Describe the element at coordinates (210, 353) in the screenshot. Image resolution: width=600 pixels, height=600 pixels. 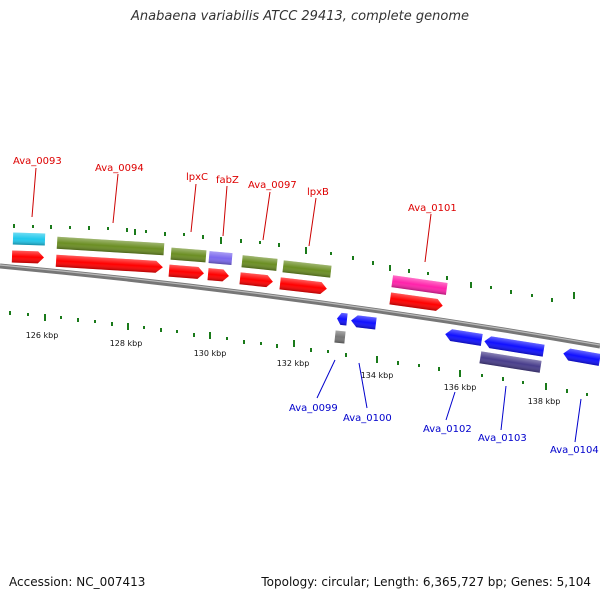
I see `kbp-label-130: 130 kbp` at that location.